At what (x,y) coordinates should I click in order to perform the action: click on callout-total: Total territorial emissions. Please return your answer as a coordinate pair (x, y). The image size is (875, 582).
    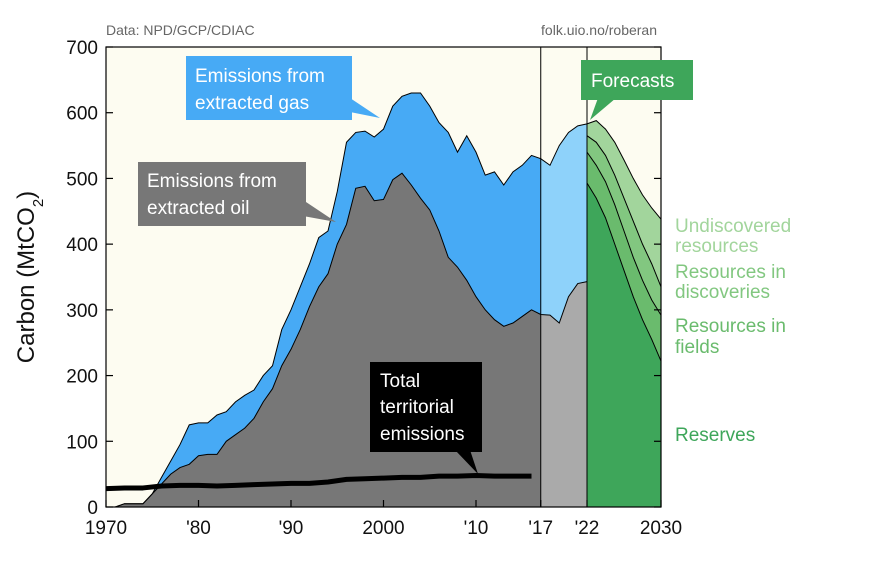
    Looking at the image, I should click on (426, 418).